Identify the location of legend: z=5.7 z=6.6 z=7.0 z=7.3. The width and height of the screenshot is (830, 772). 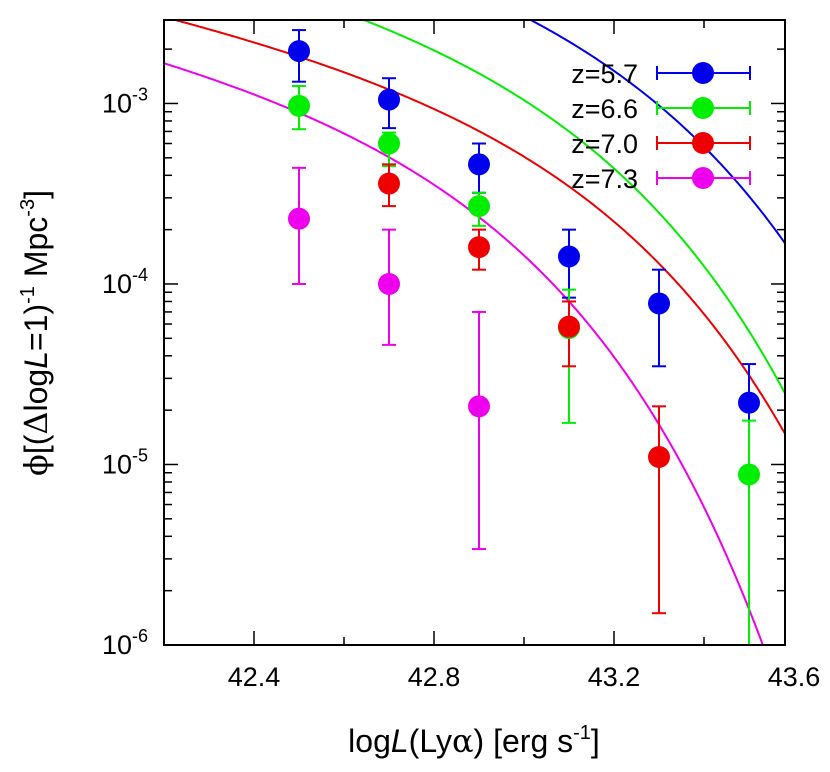
(661, 126).